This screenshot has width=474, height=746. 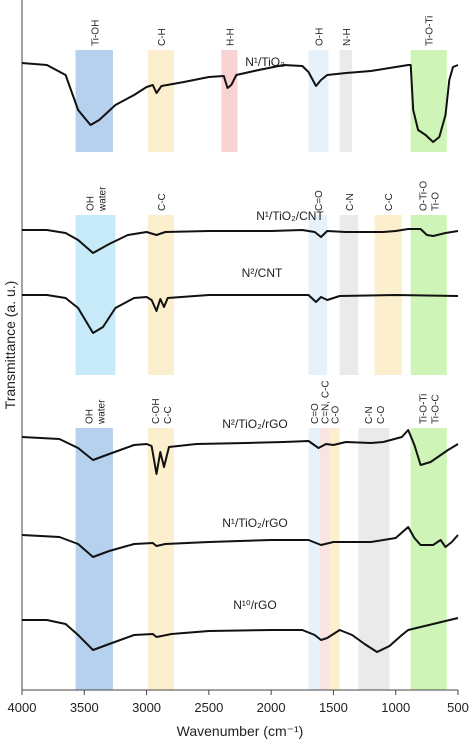 What do you see at coordinates (146, 707) in the screenshot?
I see `x-tick-label: 3000` at bounding box center [146, 707].